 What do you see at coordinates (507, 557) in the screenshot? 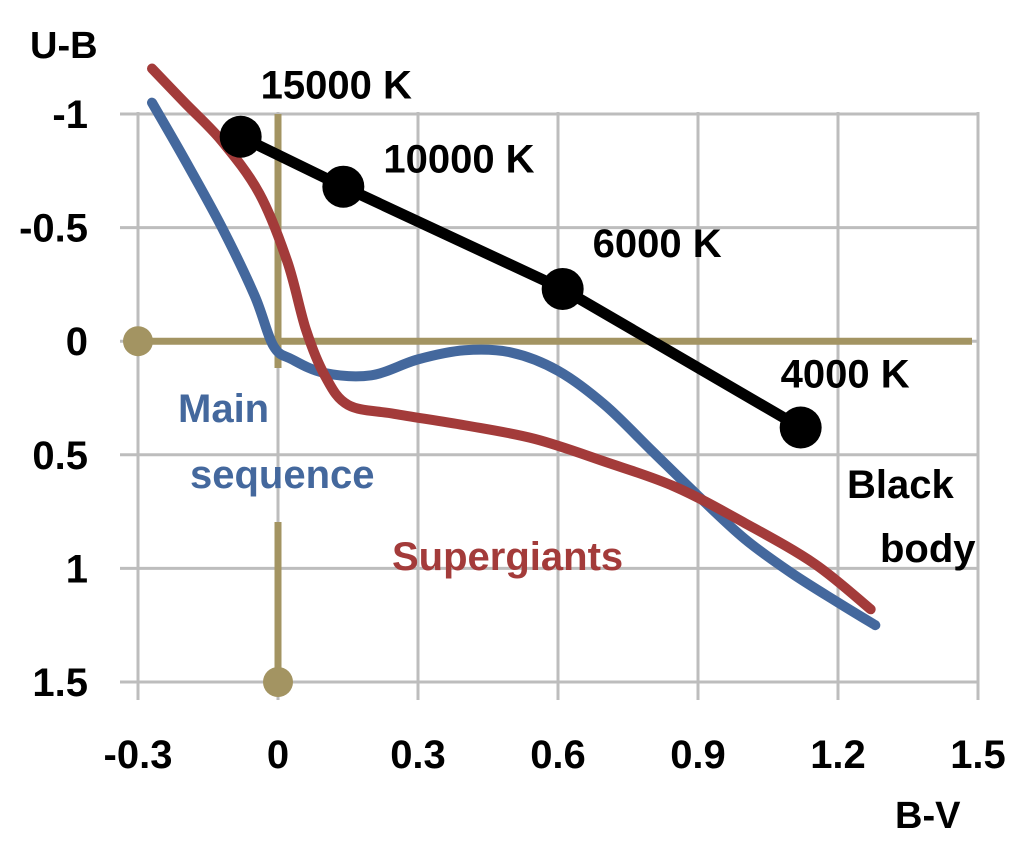
I see `supergiants-label: Supergiants` at bounding box center [507, 557].